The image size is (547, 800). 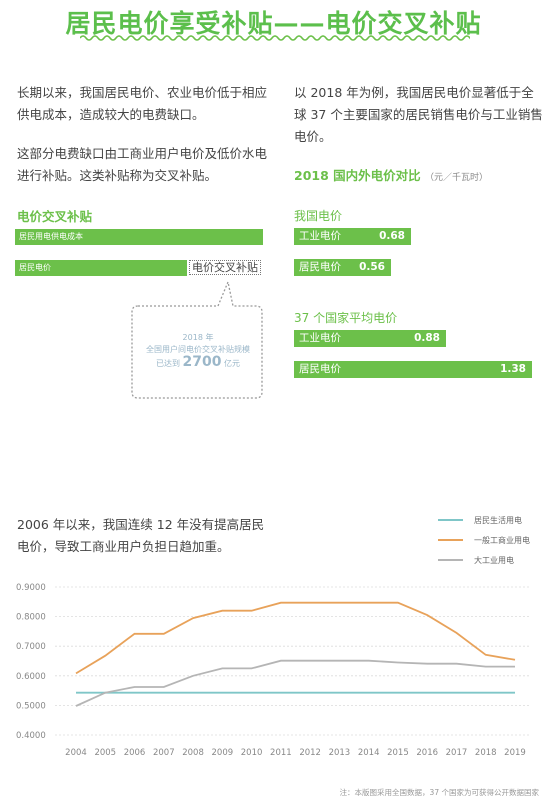 I want to click on resident-cost-bar: 居民用电供电成本, so click(x=139, y=237).